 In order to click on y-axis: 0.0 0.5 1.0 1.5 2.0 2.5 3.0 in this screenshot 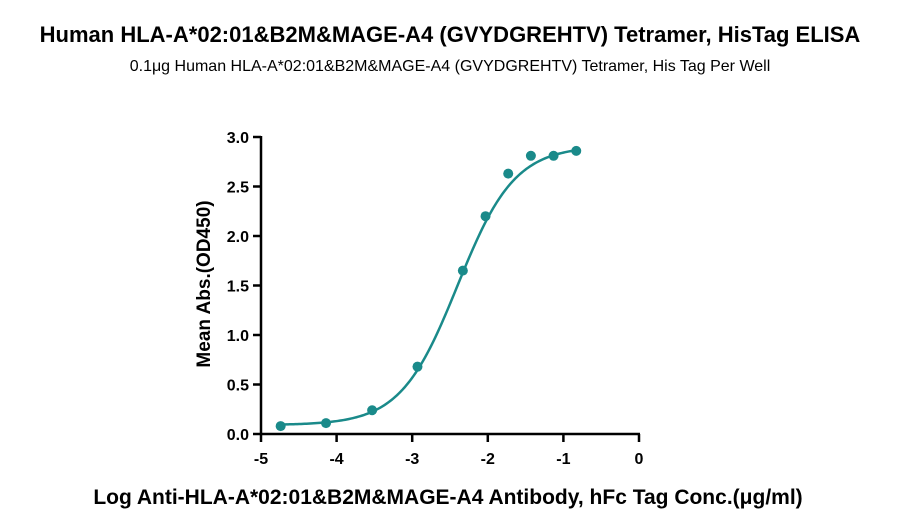, I will do `click(245, 287)`.